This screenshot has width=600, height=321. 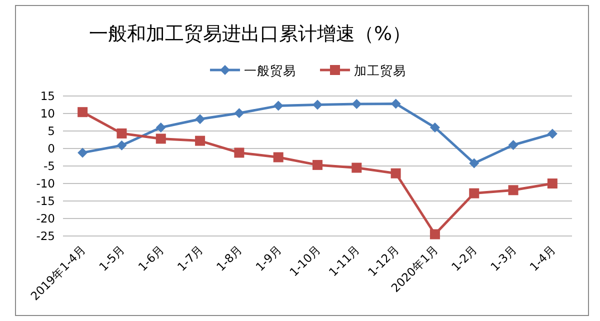 What do you see at coordinates (47, 96) in the screenshot?
I see `y-tick-label: 15` at bounding box center [47, 96].